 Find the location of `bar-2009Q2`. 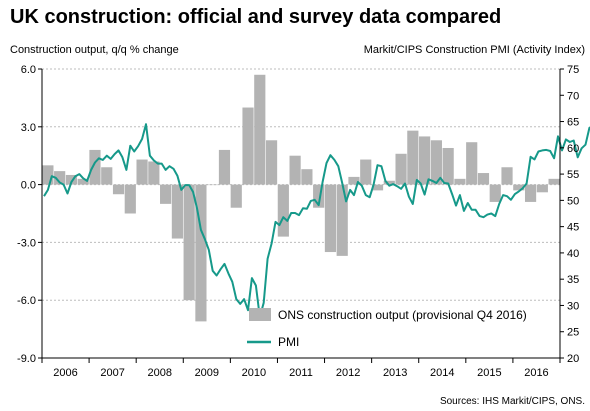

bar-2009Q2 is located at coordinates (201, 253).